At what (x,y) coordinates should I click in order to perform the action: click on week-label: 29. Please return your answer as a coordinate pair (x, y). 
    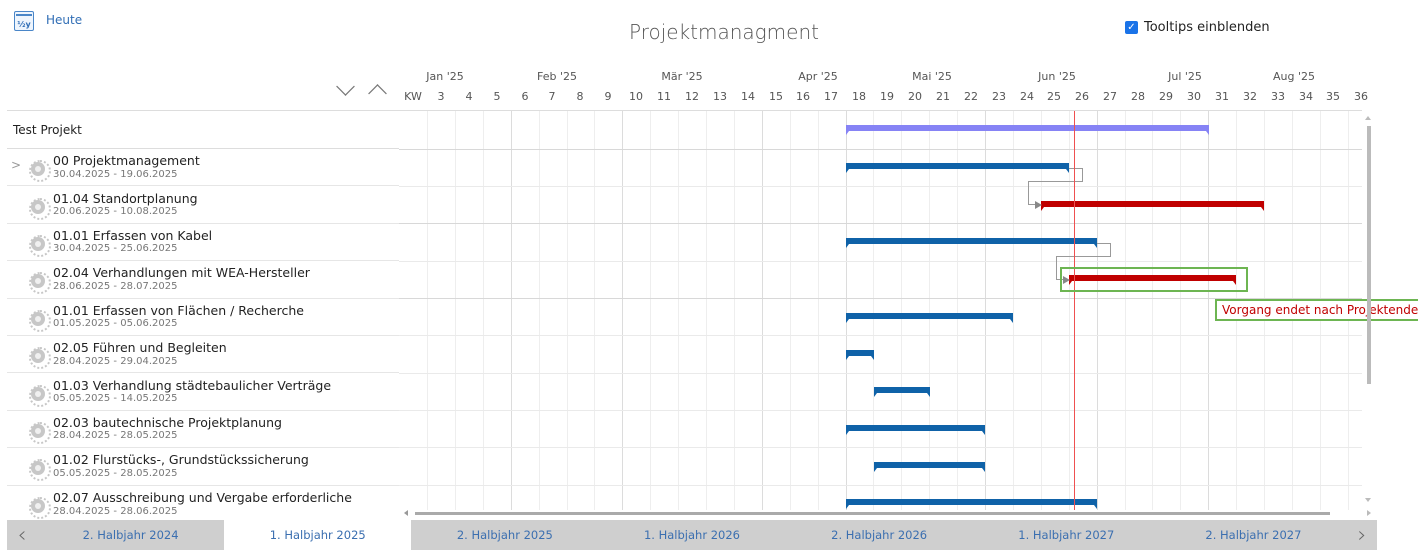
    Looking at the image, I should click on (1166, 96).